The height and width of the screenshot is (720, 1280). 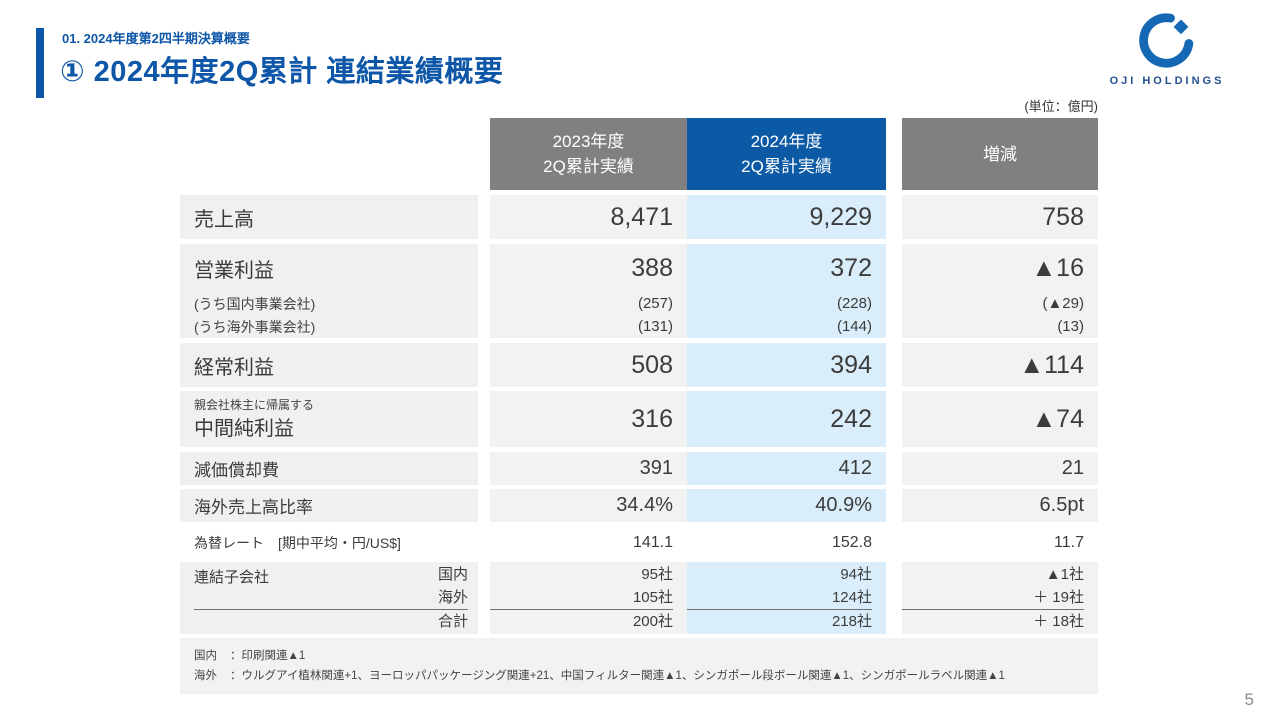 What do you see at coordinates (779, 621) in the screenshot?
I see `value-fy2024-total: 218社` at bounding box center [779, 621].